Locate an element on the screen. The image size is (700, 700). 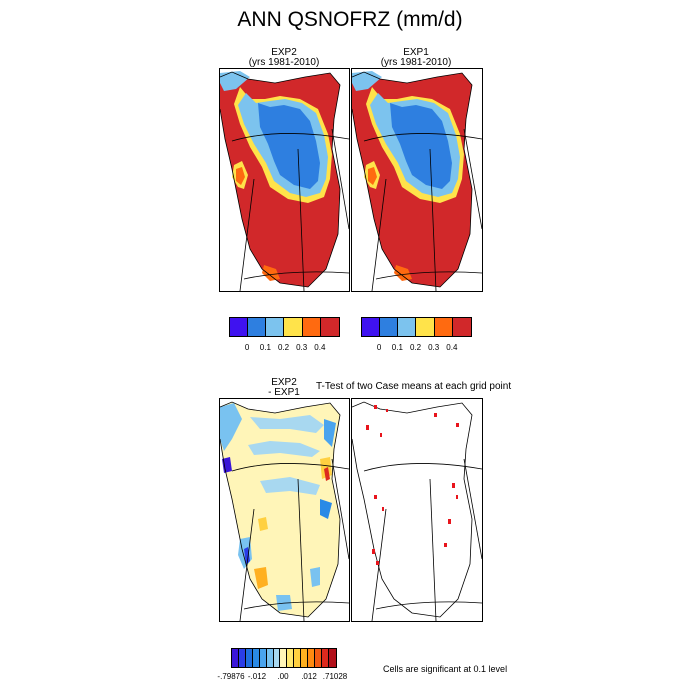
diff-coastlines is located at coordinates (284, 511).